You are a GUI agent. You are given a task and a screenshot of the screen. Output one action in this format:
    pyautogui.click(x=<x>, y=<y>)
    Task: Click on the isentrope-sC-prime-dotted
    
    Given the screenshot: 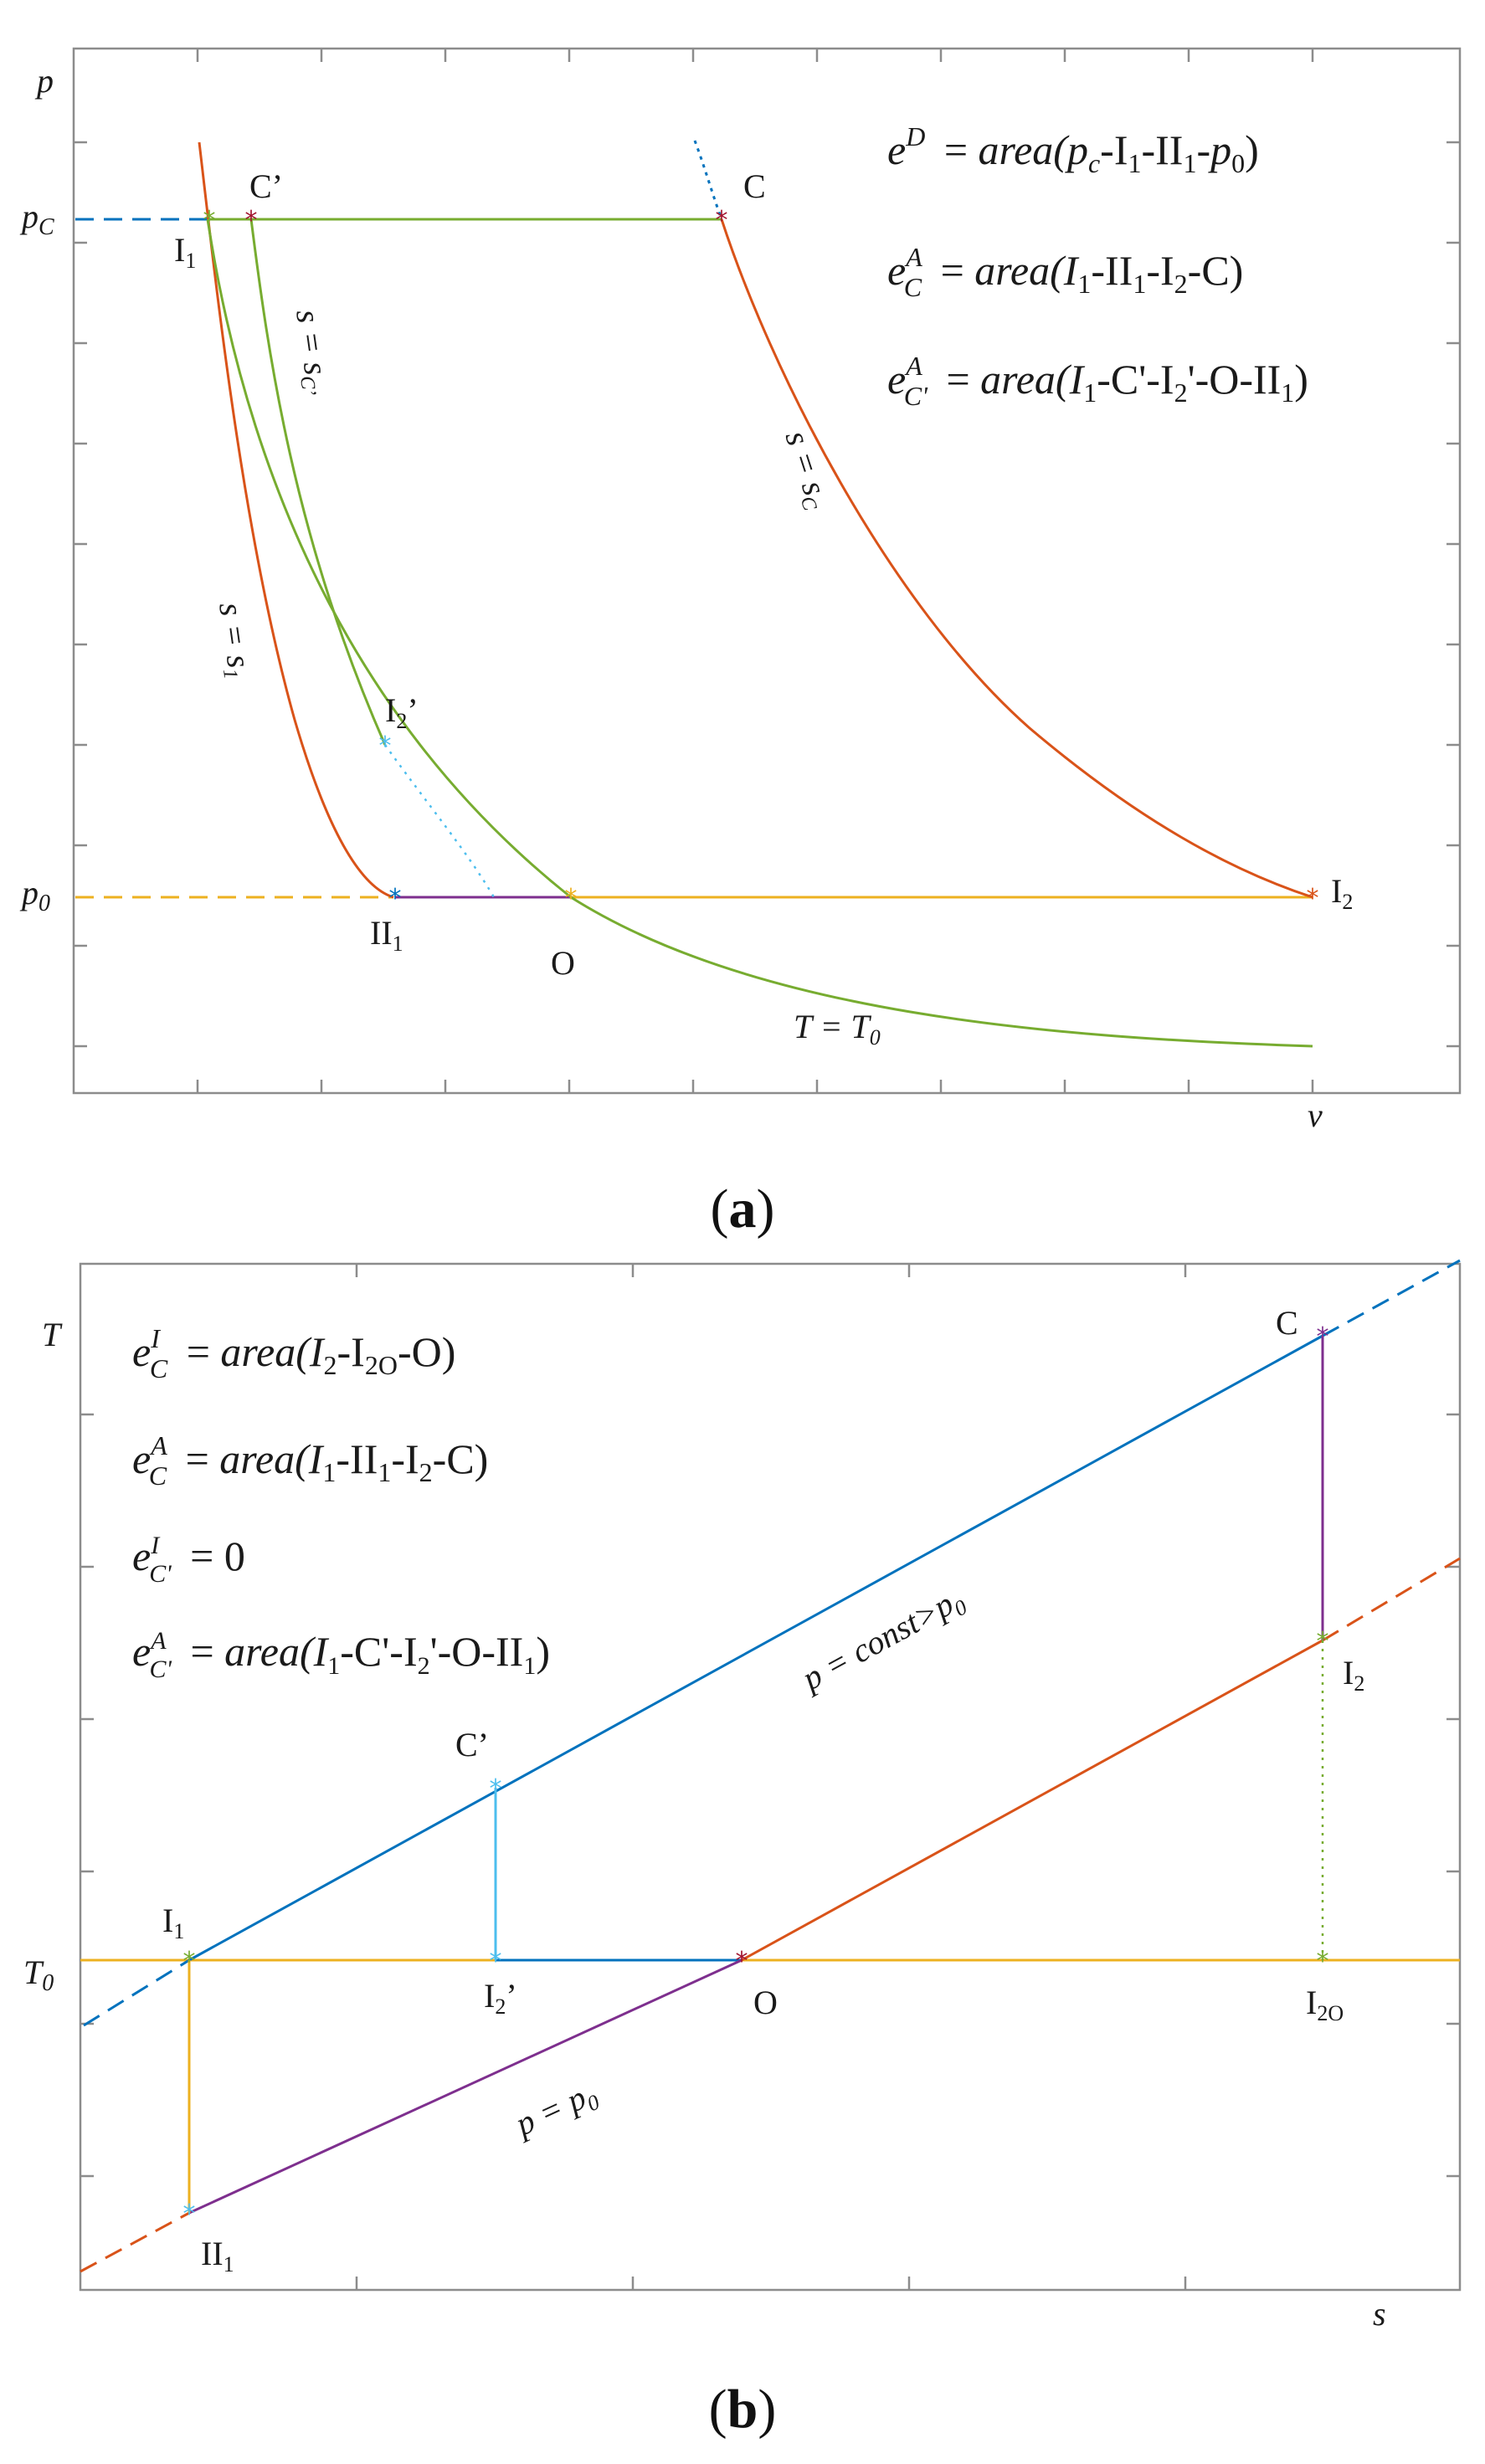 What is the action you would take?
    pyautogui.click(x=440, y=821)
    